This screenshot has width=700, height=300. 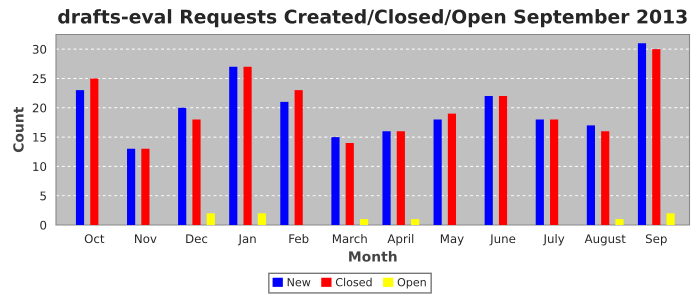 I want to click on x-axis-title: Month, so click(x=373, y=256).